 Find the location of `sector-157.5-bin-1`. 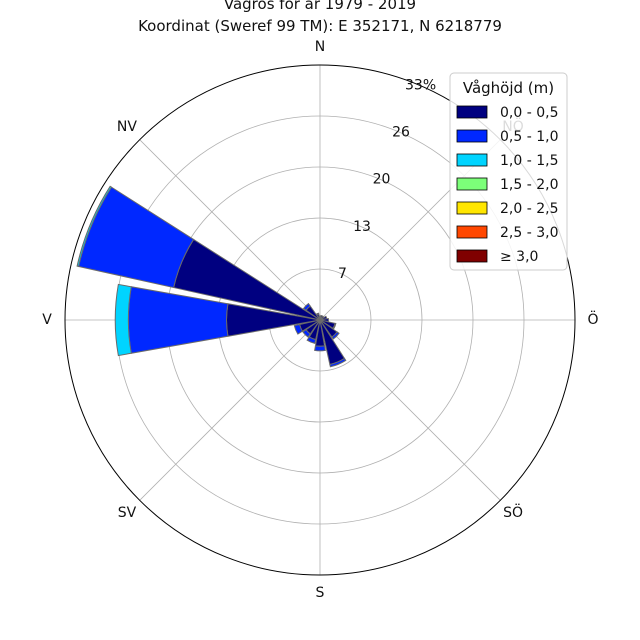

sector-157.5-bin-1 is located at coordinates (338, 362).